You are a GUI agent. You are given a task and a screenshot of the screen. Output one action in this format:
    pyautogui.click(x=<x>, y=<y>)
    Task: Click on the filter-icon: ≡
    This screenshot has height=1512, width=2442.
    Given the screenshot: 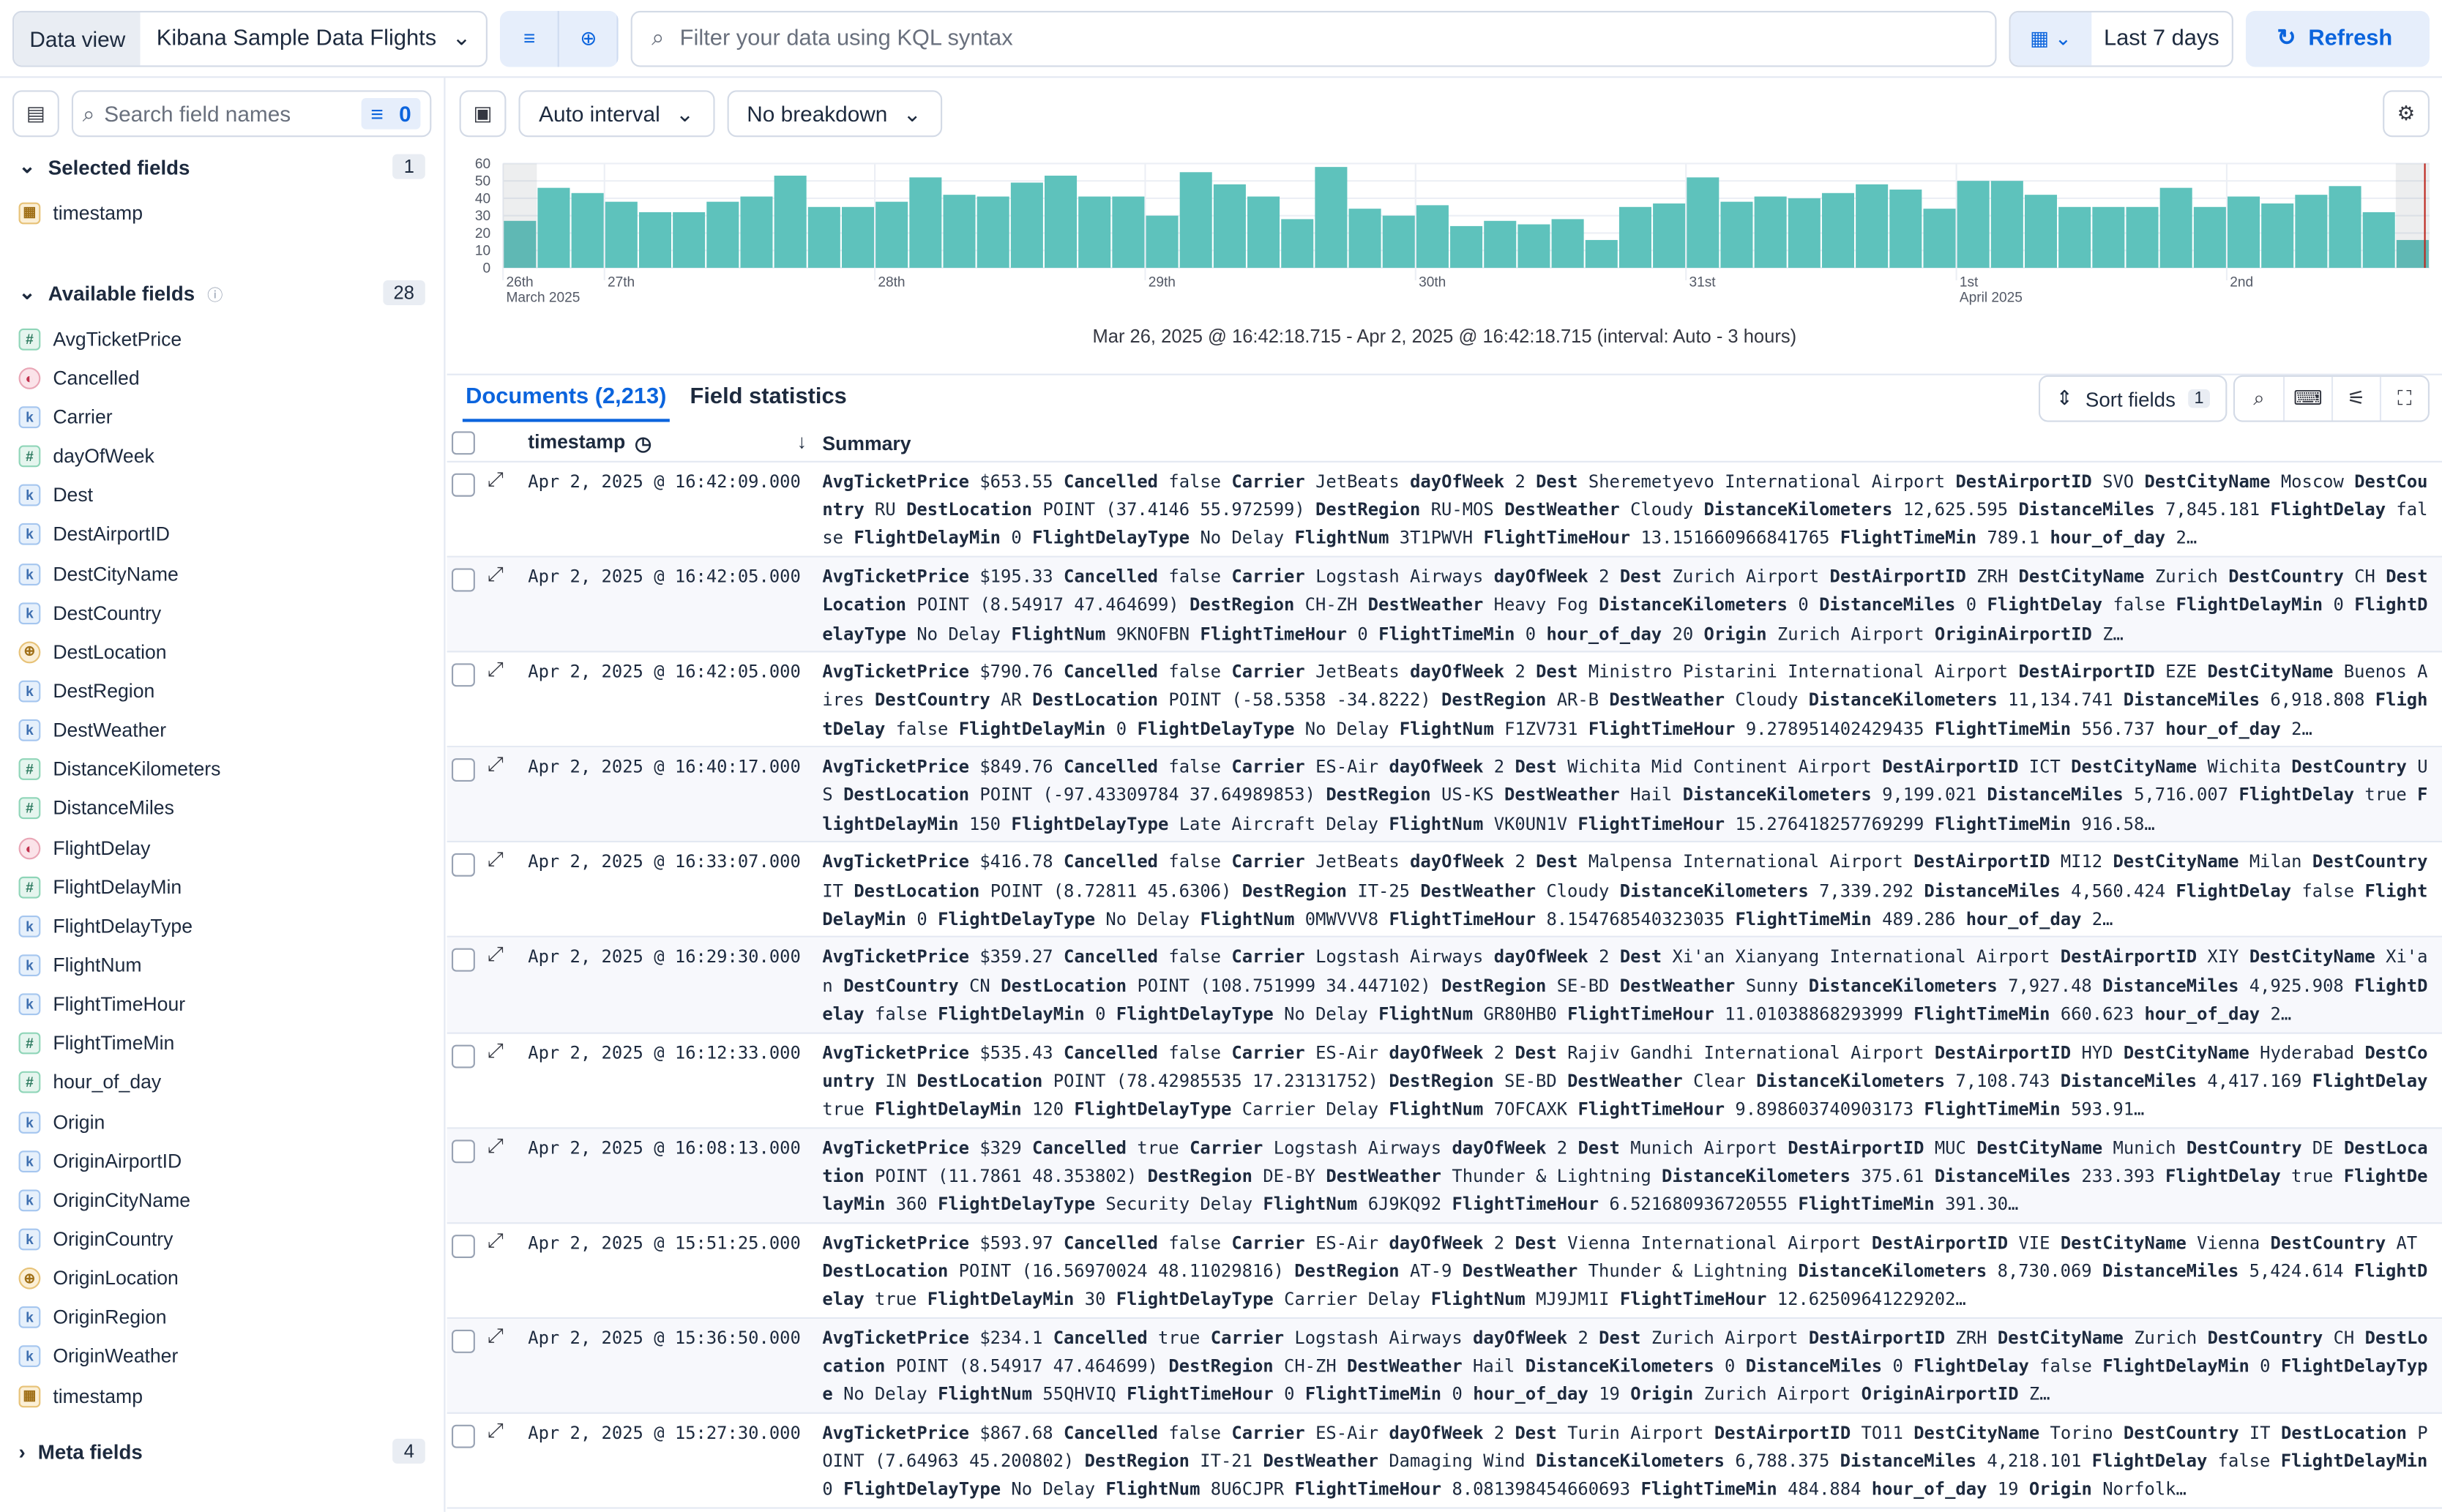 What is the action you would take?
    pyautogui.click(x=530, y=38)
    